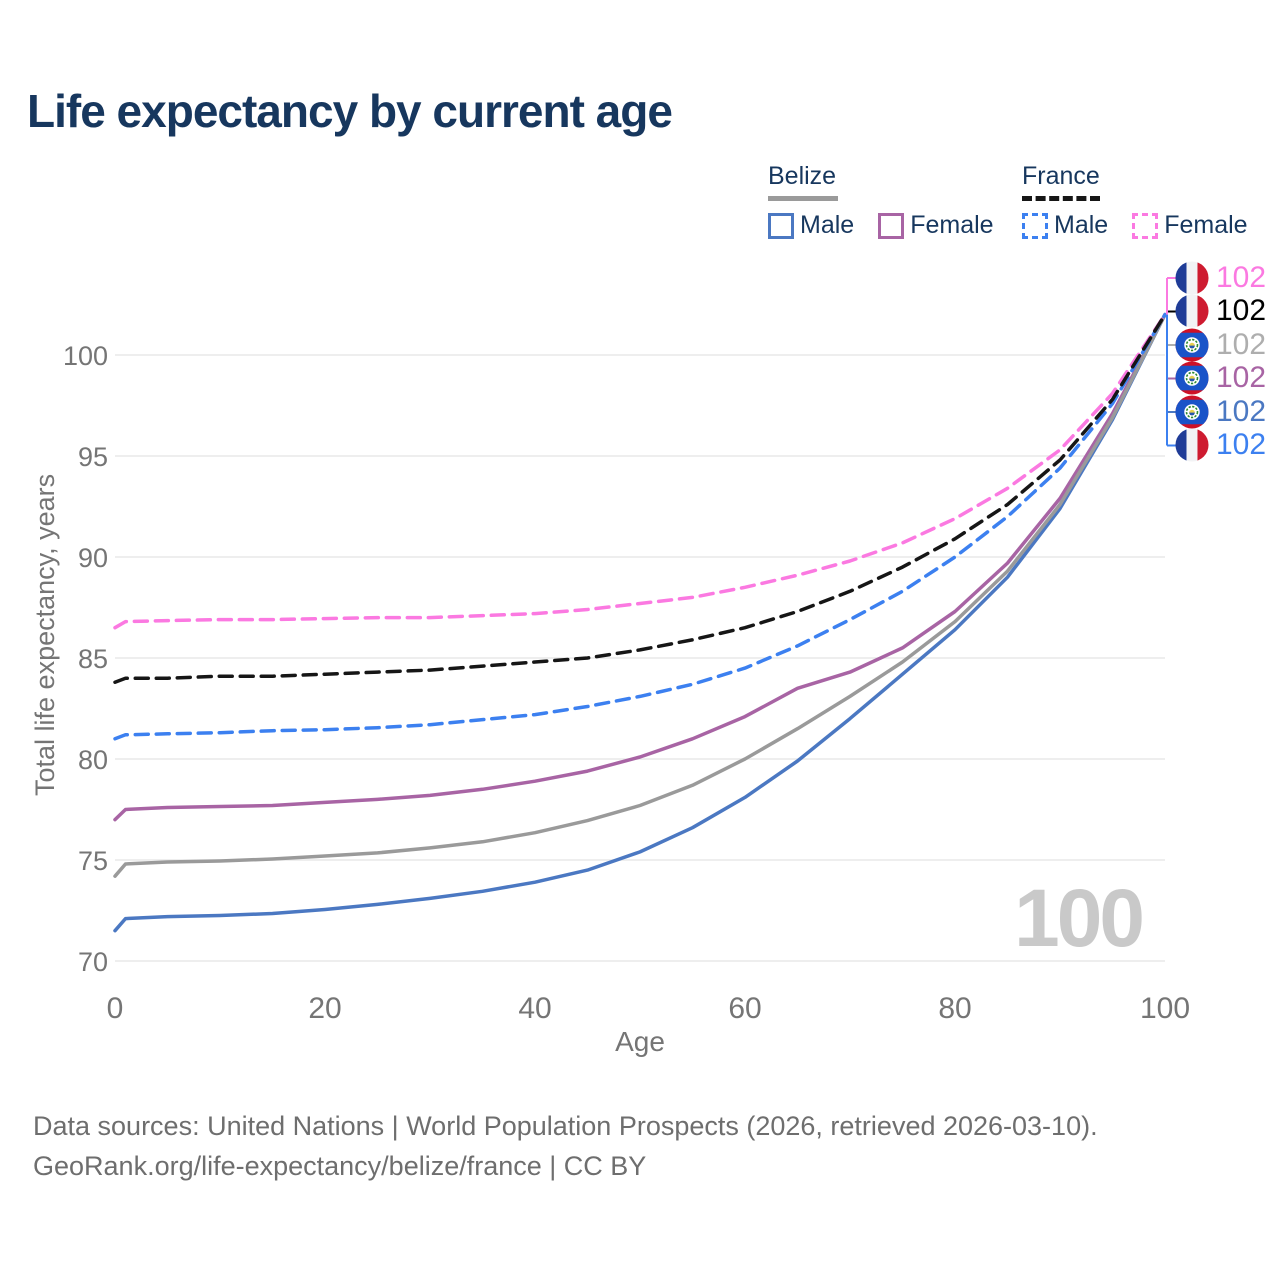 The height and width of the screenshot is (1280, 1280). I want to click on legend-item-belize-female: Female, so click(936, 225).